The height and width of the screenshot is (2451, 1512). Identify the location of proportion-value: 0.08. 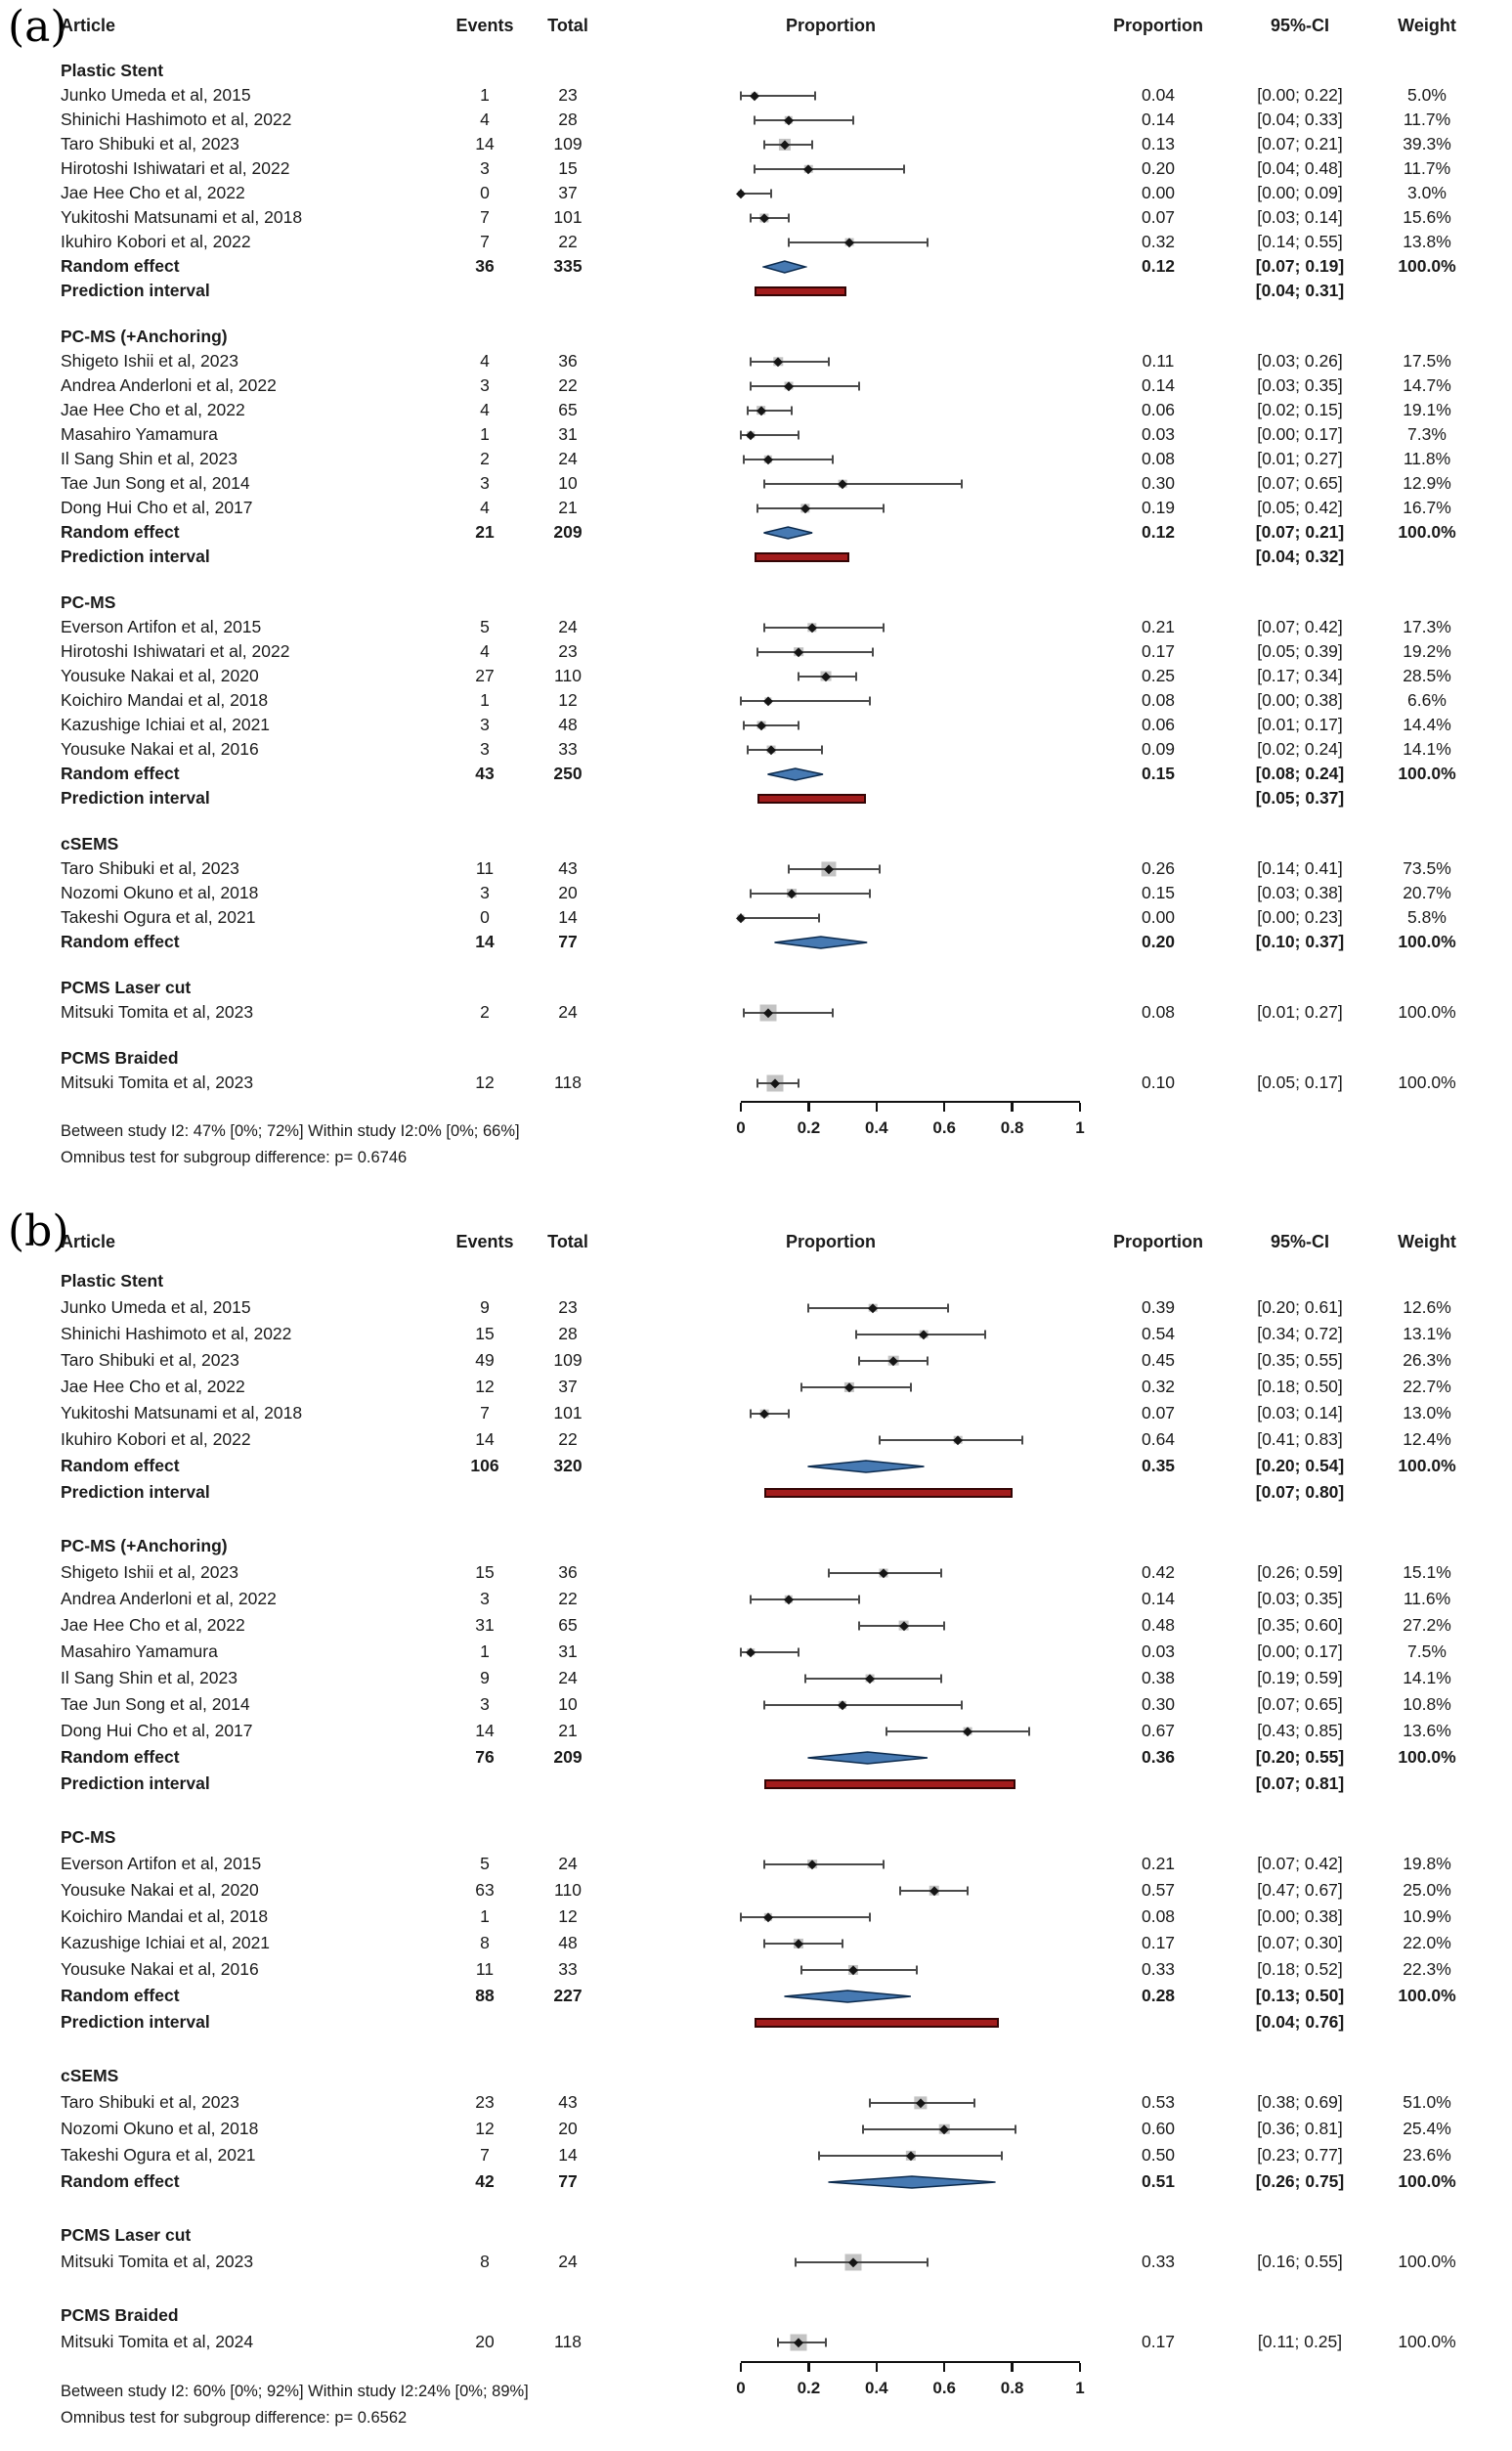
(1158, 458).